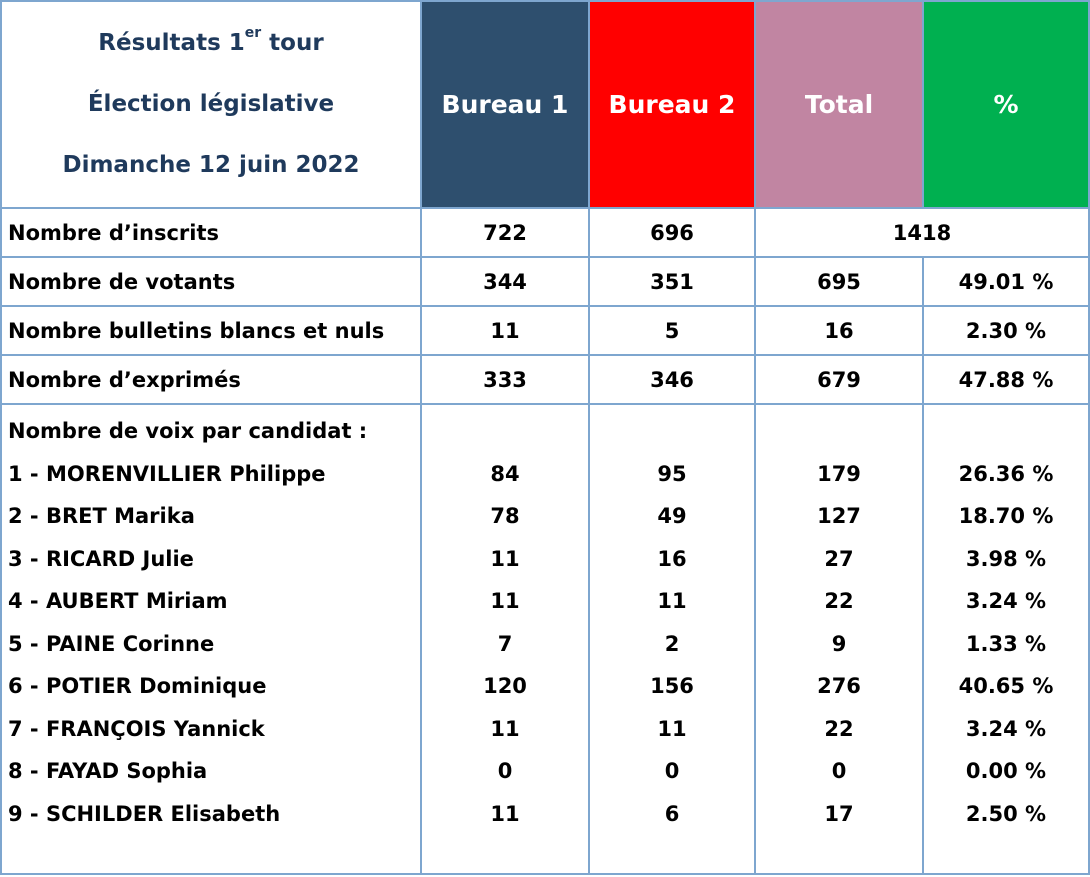  What do you see at coordinates (672, 516) in the screenshot?
I see `candidate-bureau-2-value: 49` at bounding box center [672, 516].